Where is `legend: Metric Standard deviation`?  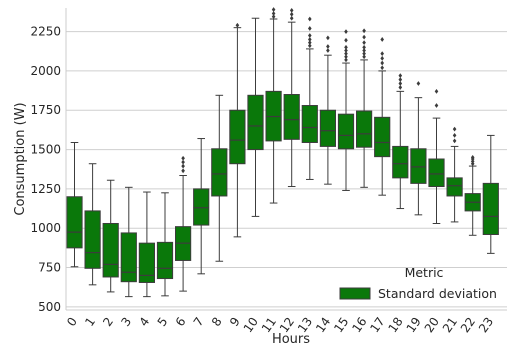
legend: Metric Standard deviation is located at coordinates (418, 283).